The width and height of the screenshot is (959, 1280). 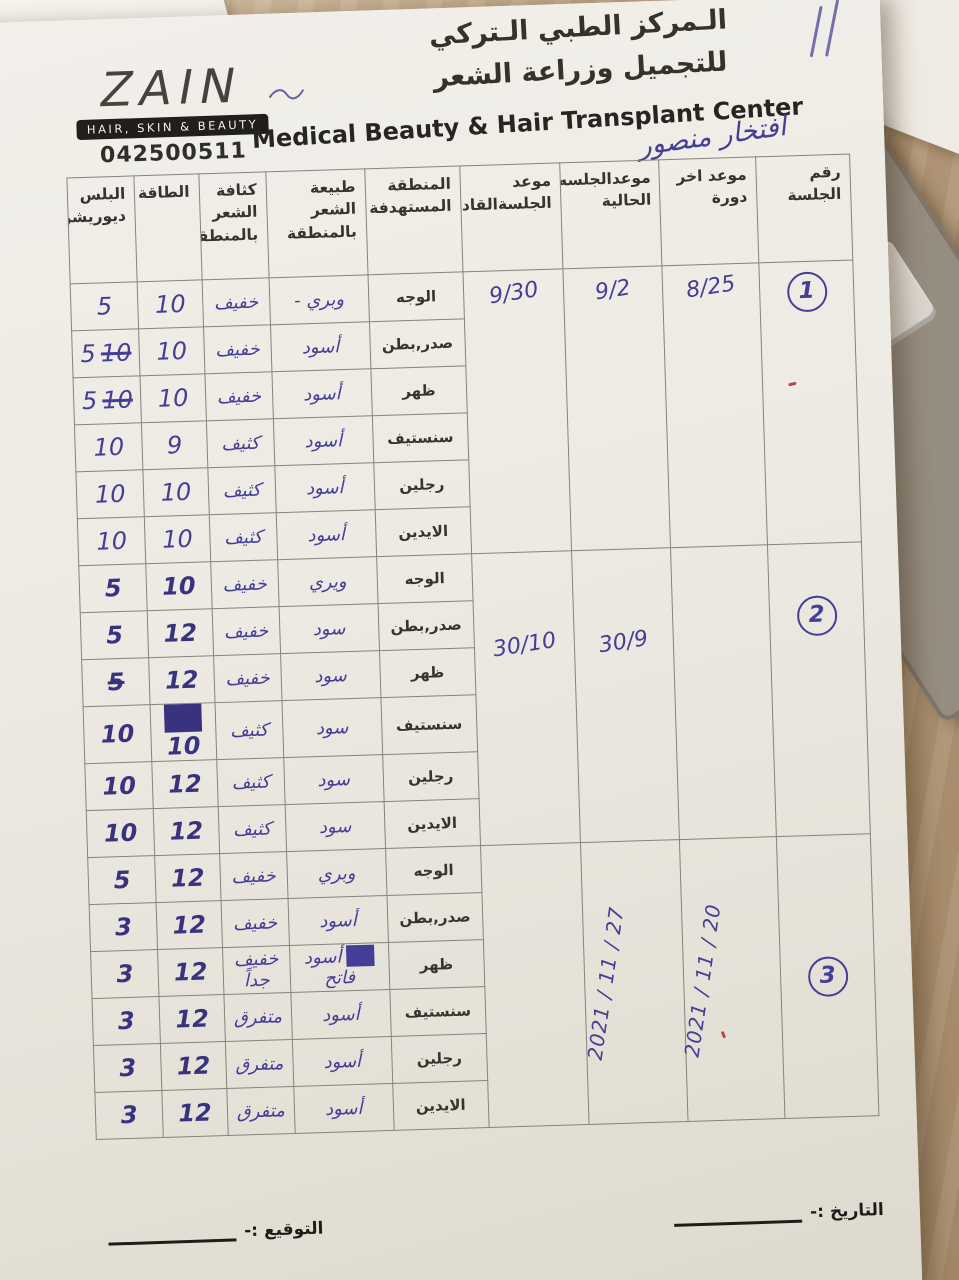 What do you see at coordinates (524, 645) in the screenshot?
I see `handwritten-date: 30/10` at bounding box center [524, 645].